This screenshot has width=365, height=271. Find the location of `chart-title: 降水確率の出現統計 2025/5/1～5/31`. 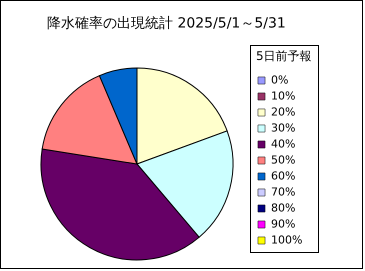

chart-title: 降水確率の出現統計 2025/5/1～5/31 is located at coordinates (166, 24).